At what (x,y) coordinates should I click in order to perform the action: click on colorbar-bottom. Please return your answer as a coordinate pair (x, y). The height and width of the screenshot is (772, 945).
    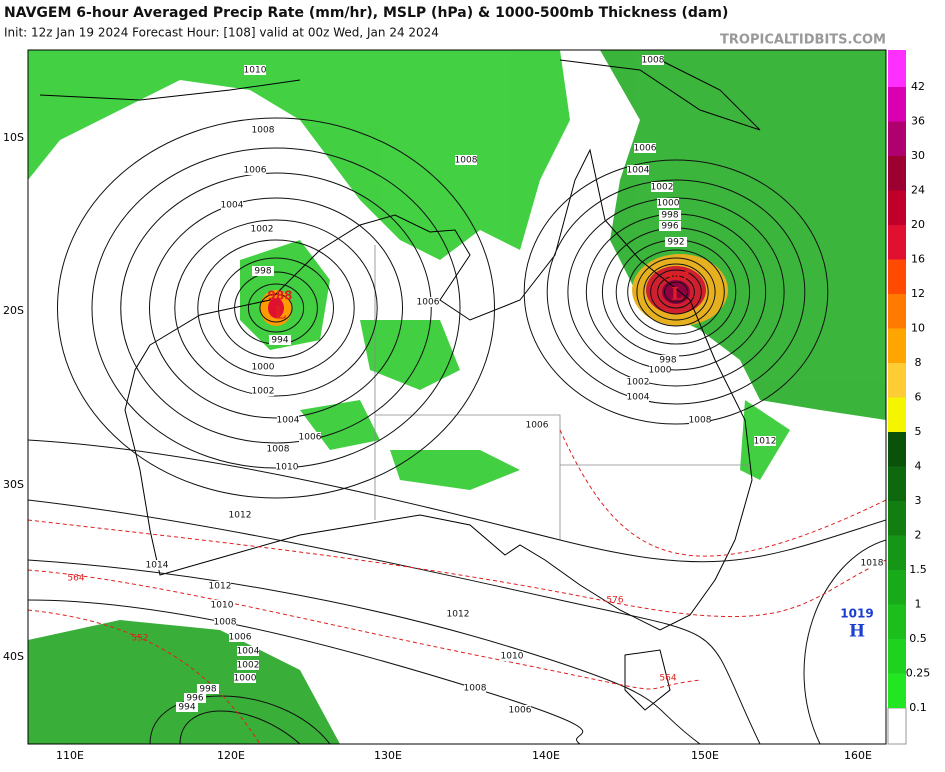
    Looking at the image, I should click on (897, 726).